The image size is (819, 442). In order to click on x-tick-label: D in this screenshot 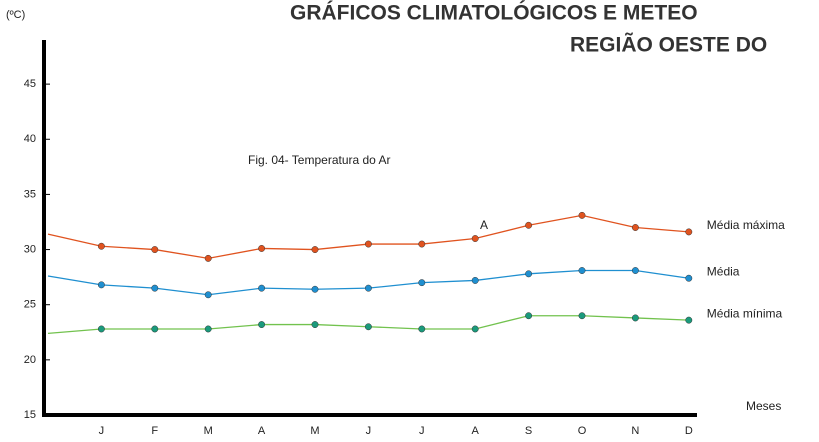, I will do `click(689, 431)`.